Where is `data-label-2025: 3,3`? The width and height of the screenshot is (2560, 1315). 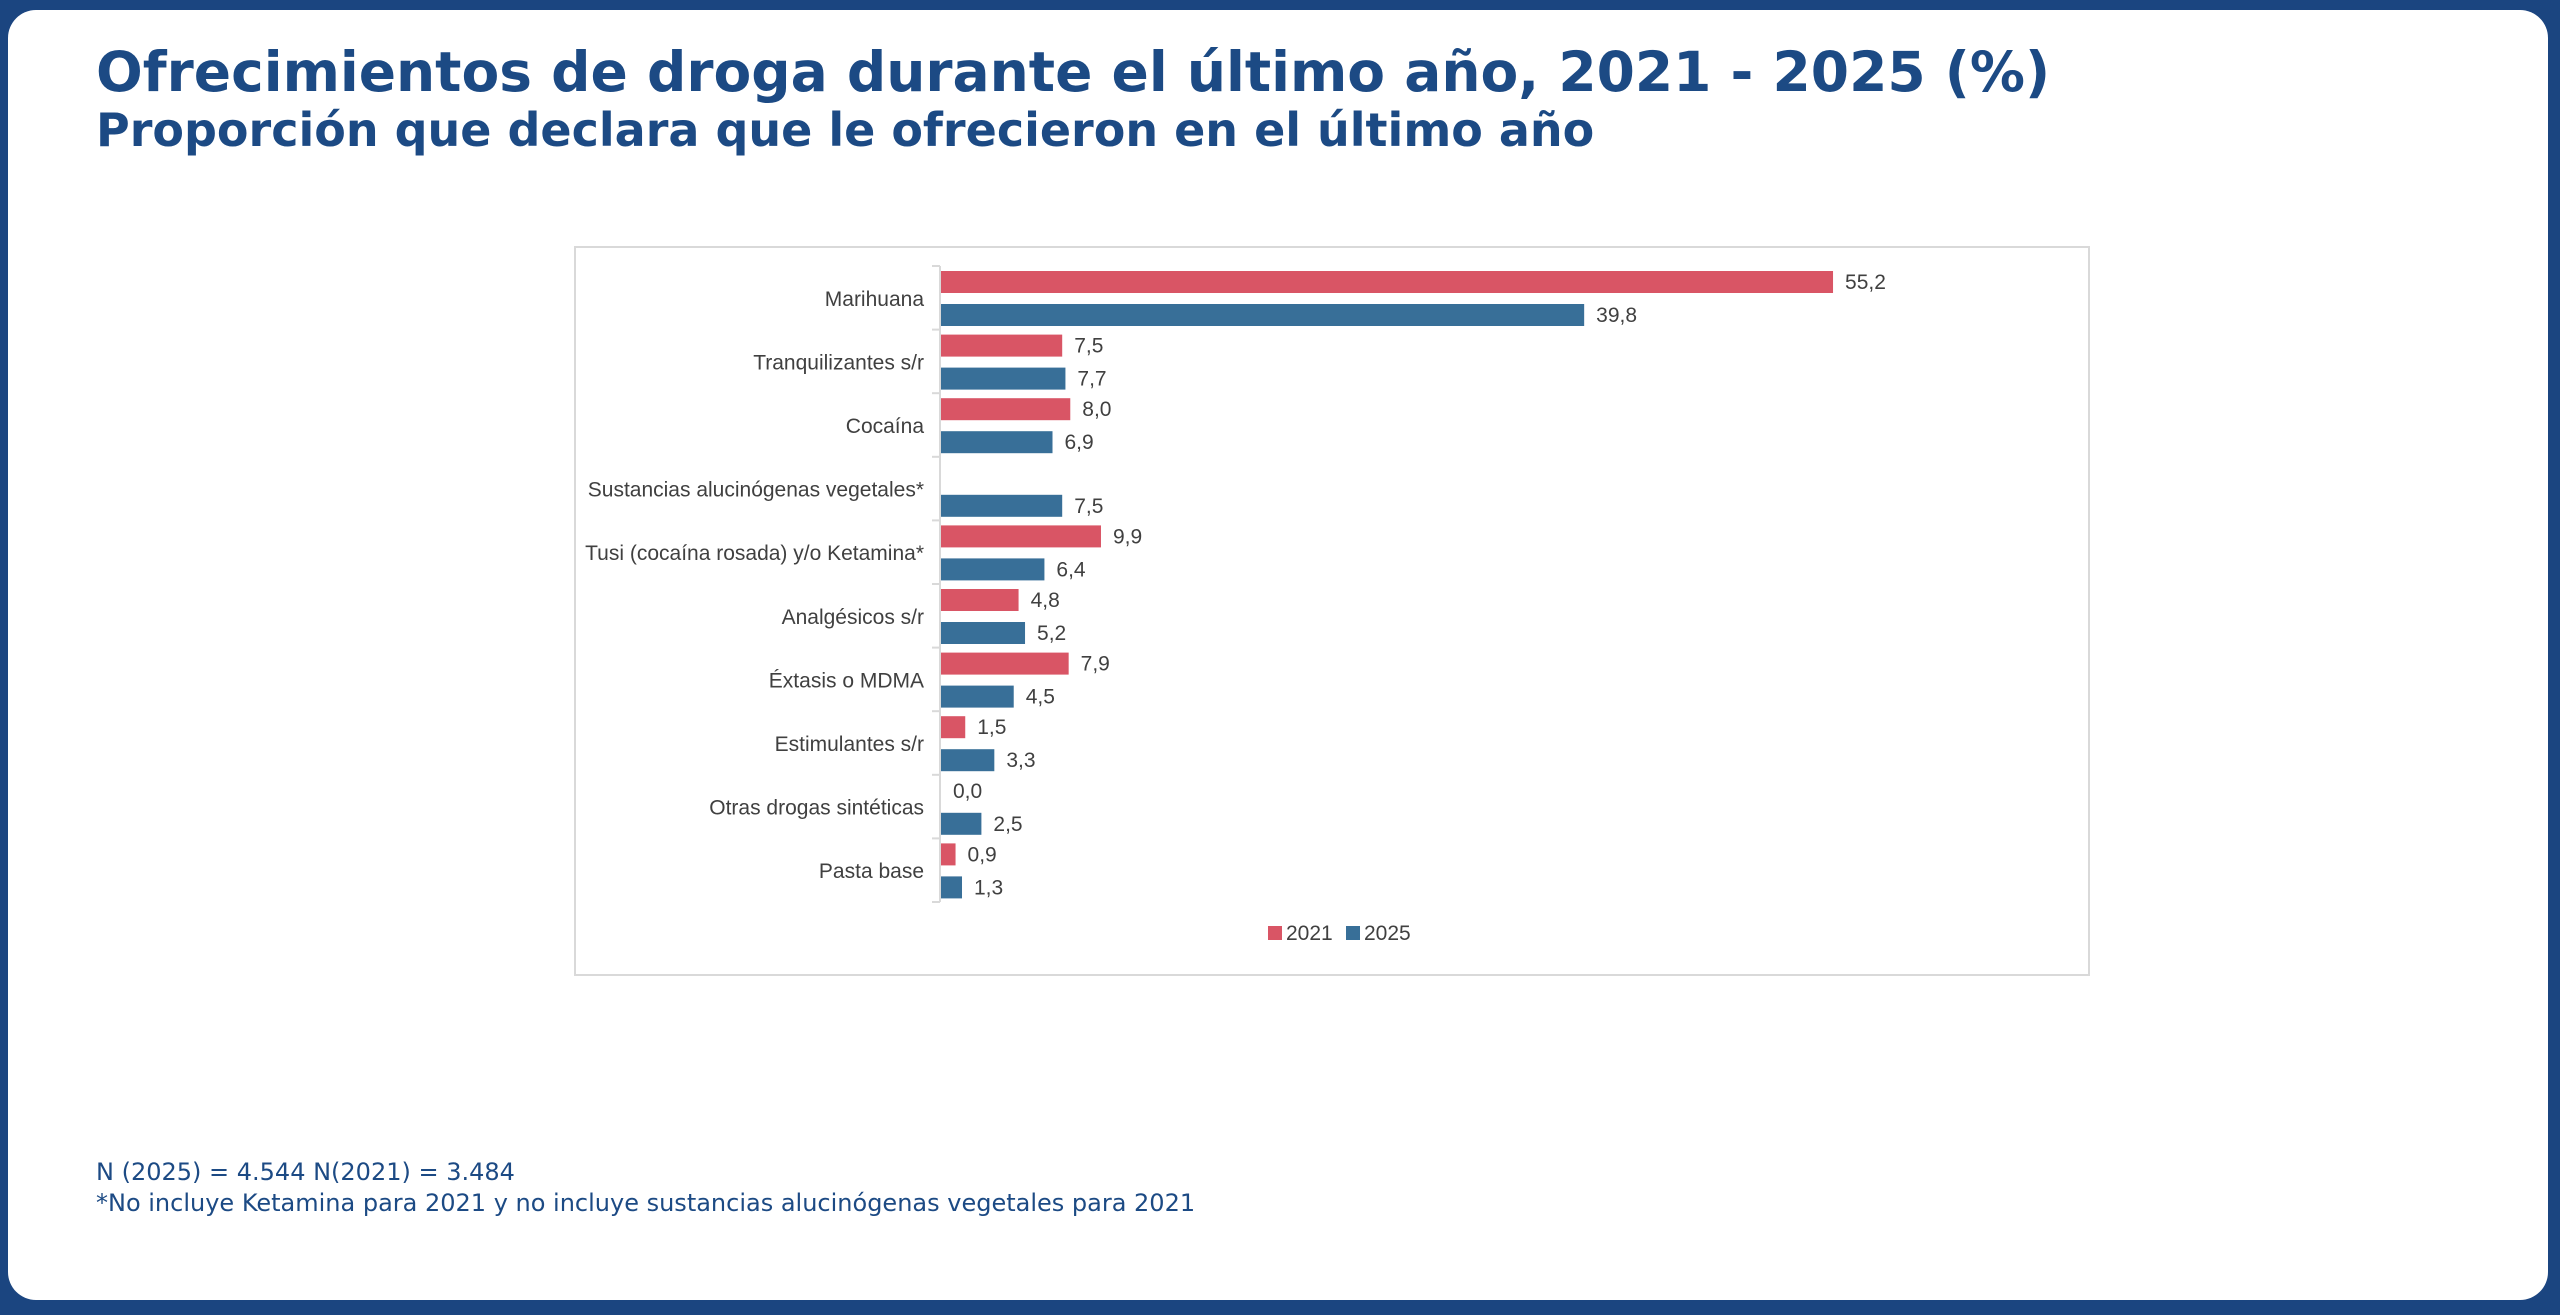
data-label-2025: 3,3 is located at coordinates (1020, 760).